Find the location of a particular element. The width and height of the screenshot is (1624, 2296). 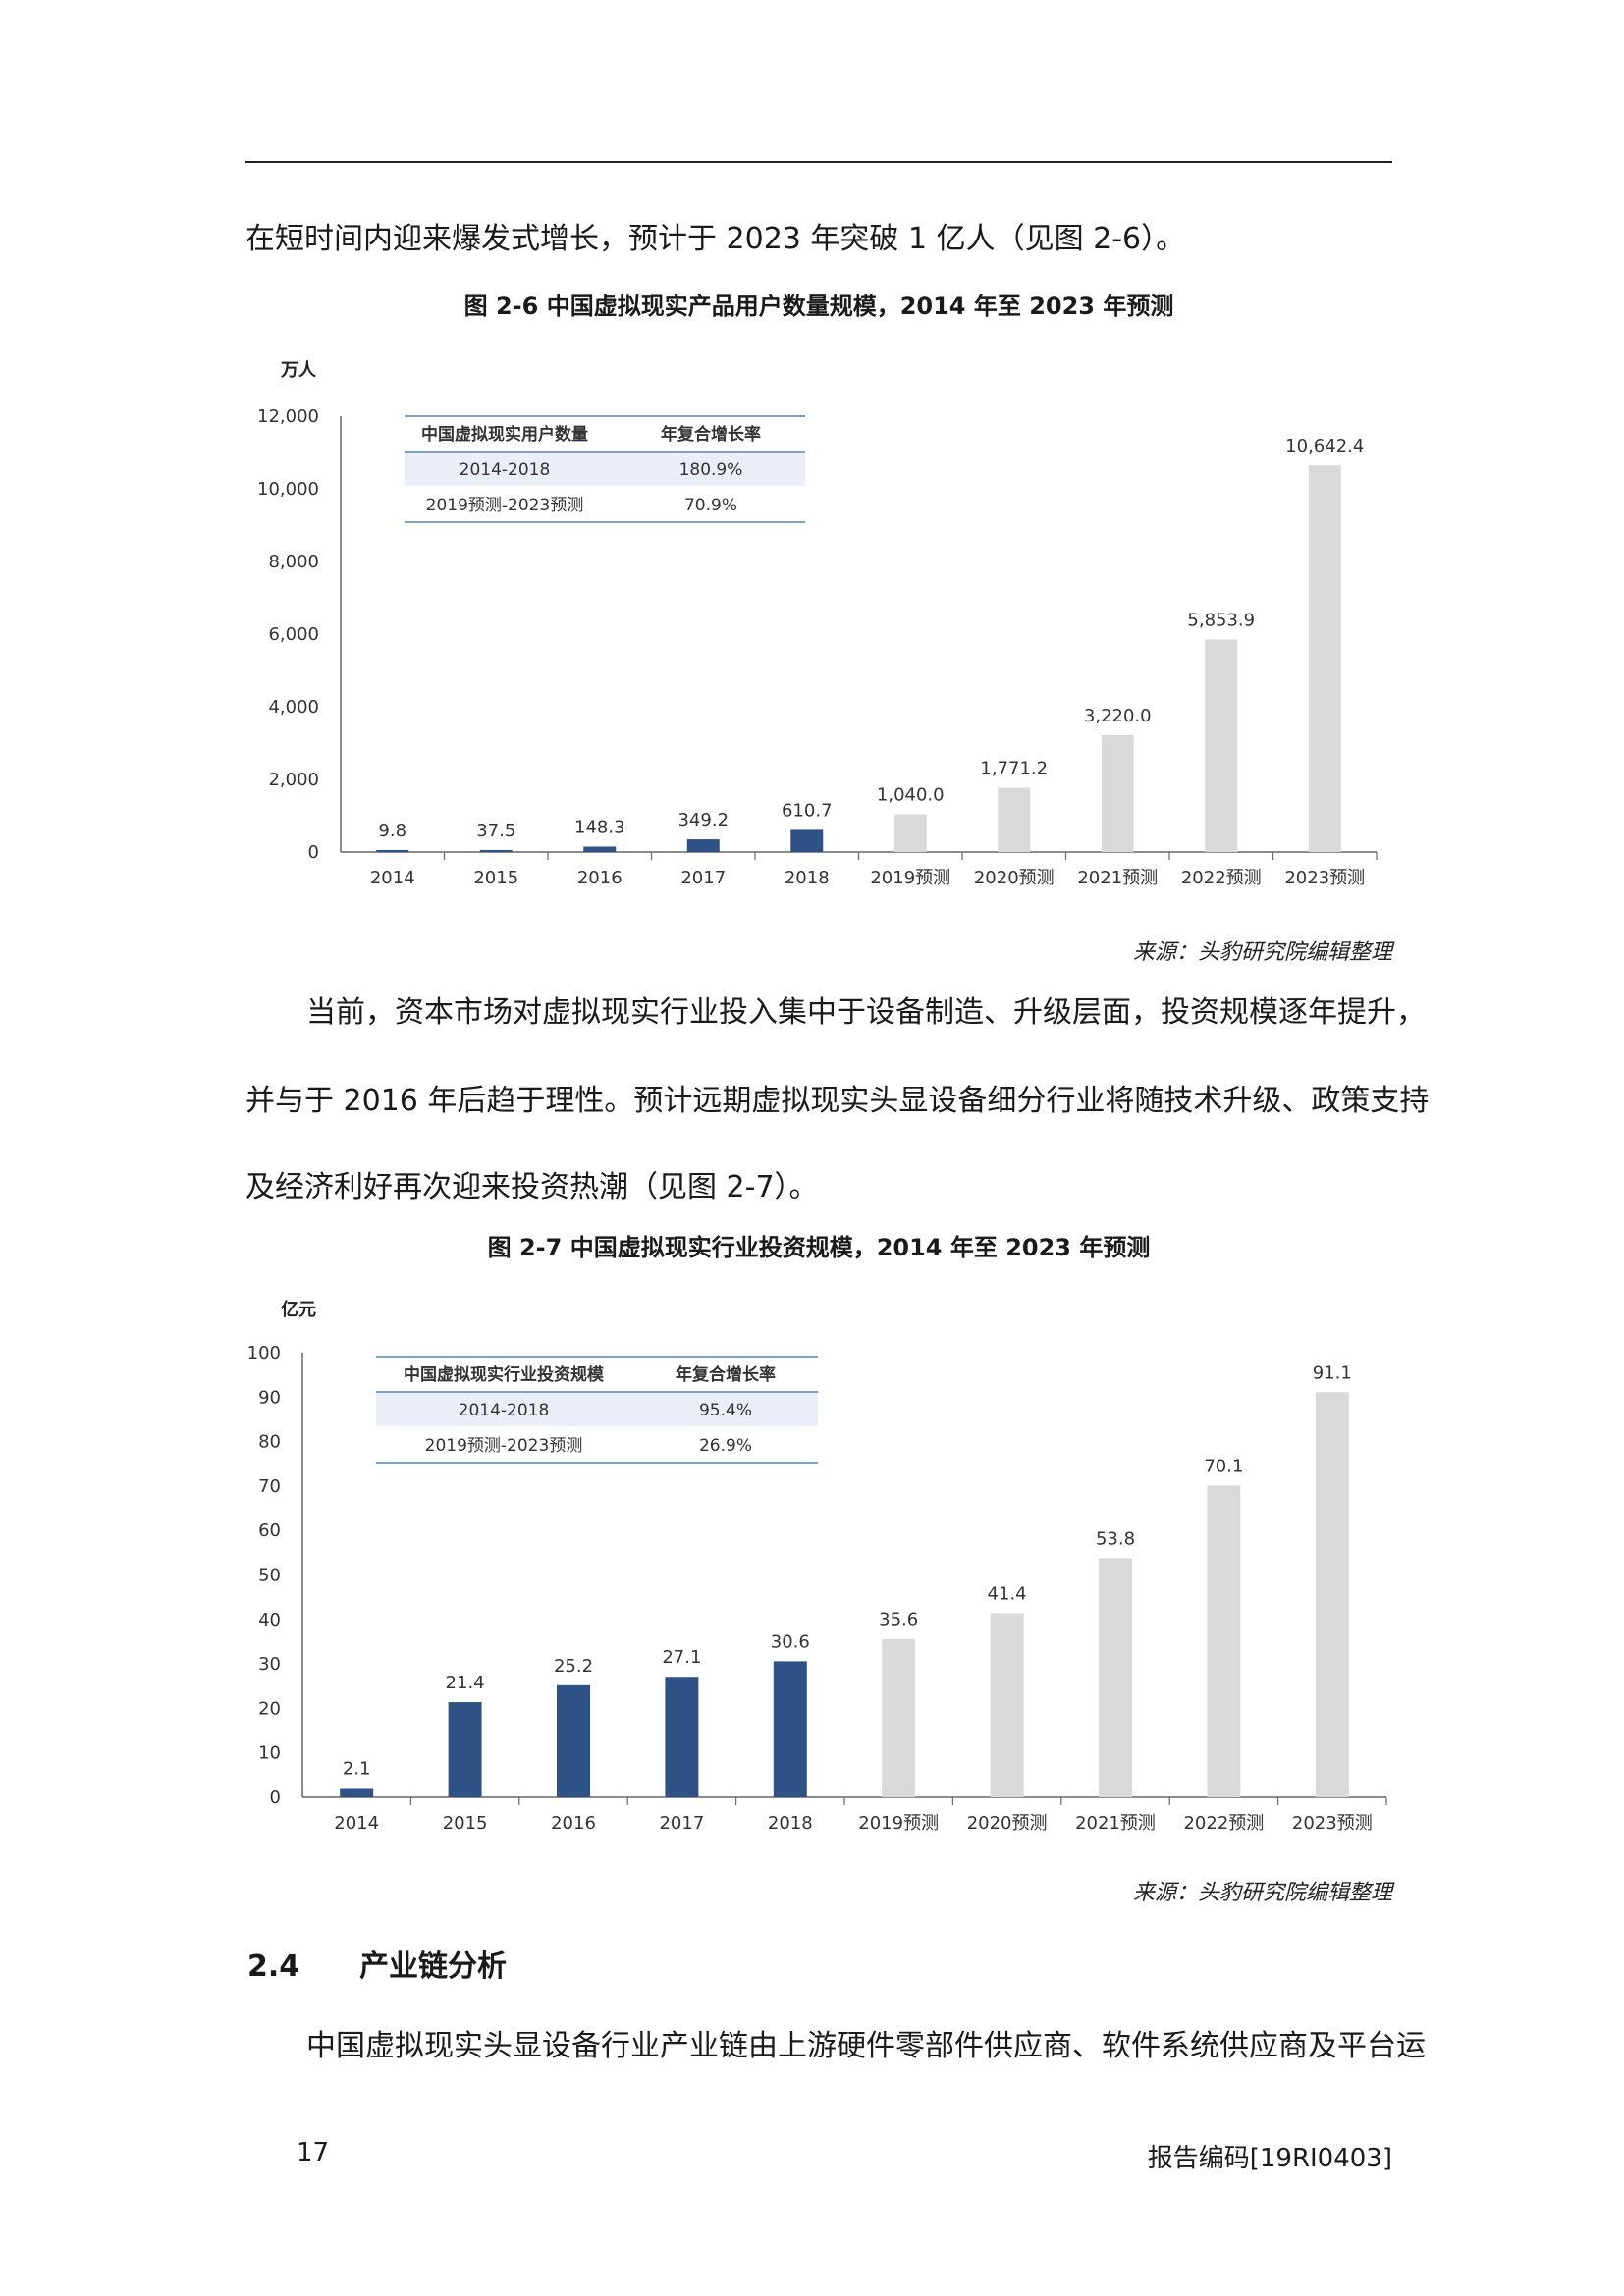

y-tick-label: 8,000 is located at coordinates (293, 562).